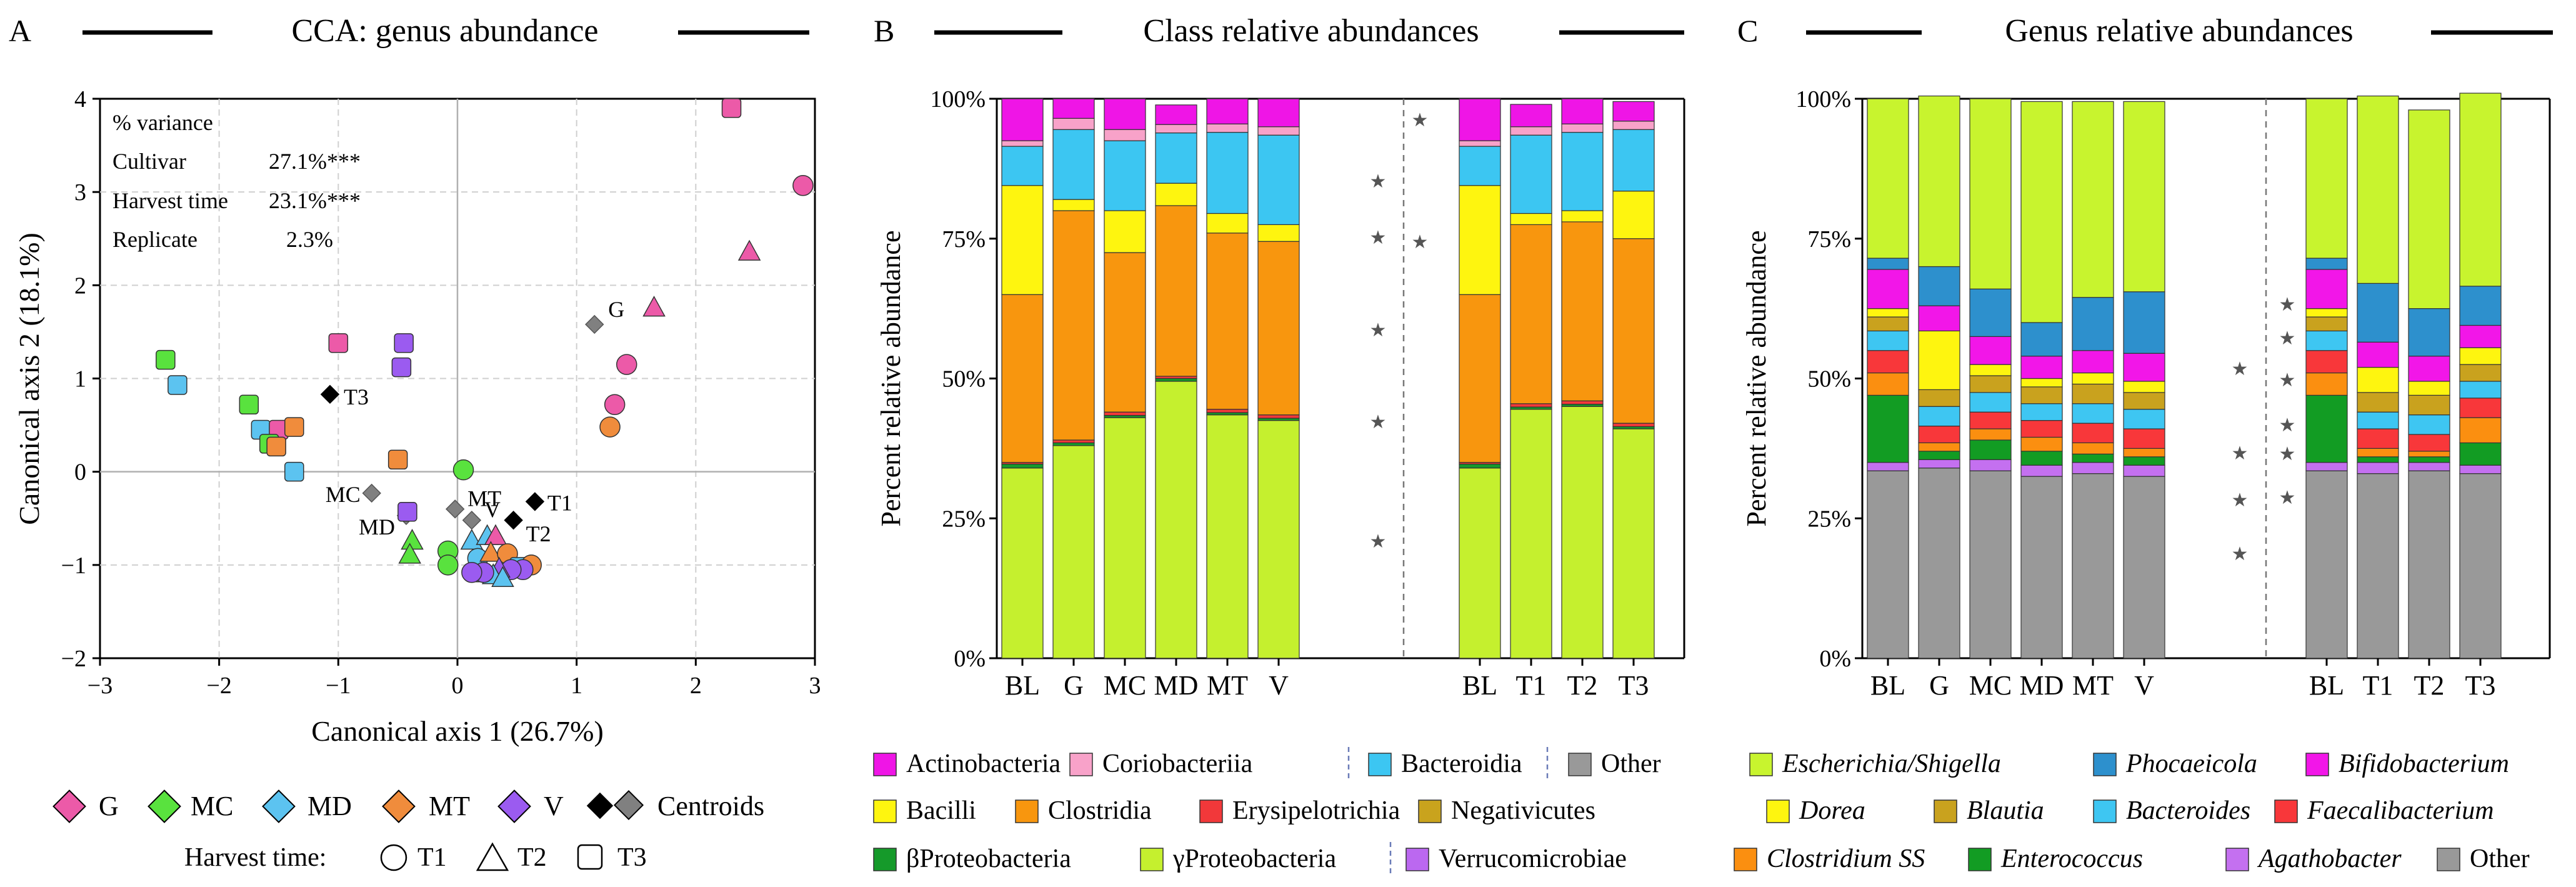 This screenshot has height=887, width=2576. I want to click on panel-c-letter: C, so click(1747, 30).